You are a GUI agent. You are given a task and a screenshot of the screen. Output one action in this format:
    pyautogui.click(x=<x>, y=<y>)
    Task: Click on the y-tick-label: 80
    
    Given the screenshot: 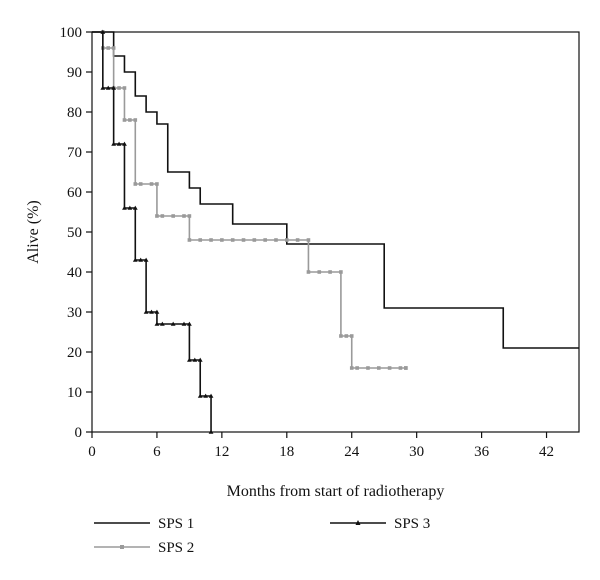 What is the action you would take?
    pyautogui.click(x=74, y=113)
    